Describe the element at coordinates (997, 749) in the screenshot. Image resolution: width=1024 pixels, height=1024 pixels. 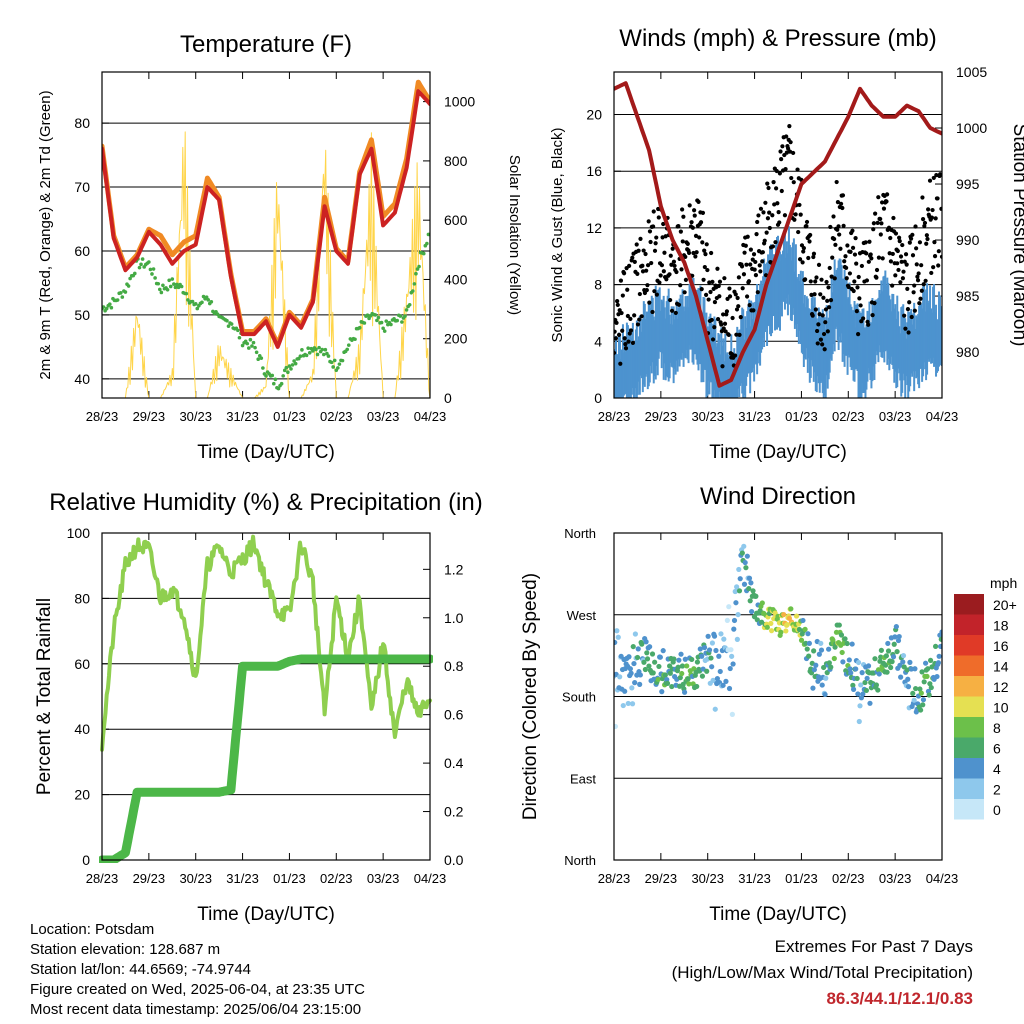
I see `legend-label: 6` at that location.